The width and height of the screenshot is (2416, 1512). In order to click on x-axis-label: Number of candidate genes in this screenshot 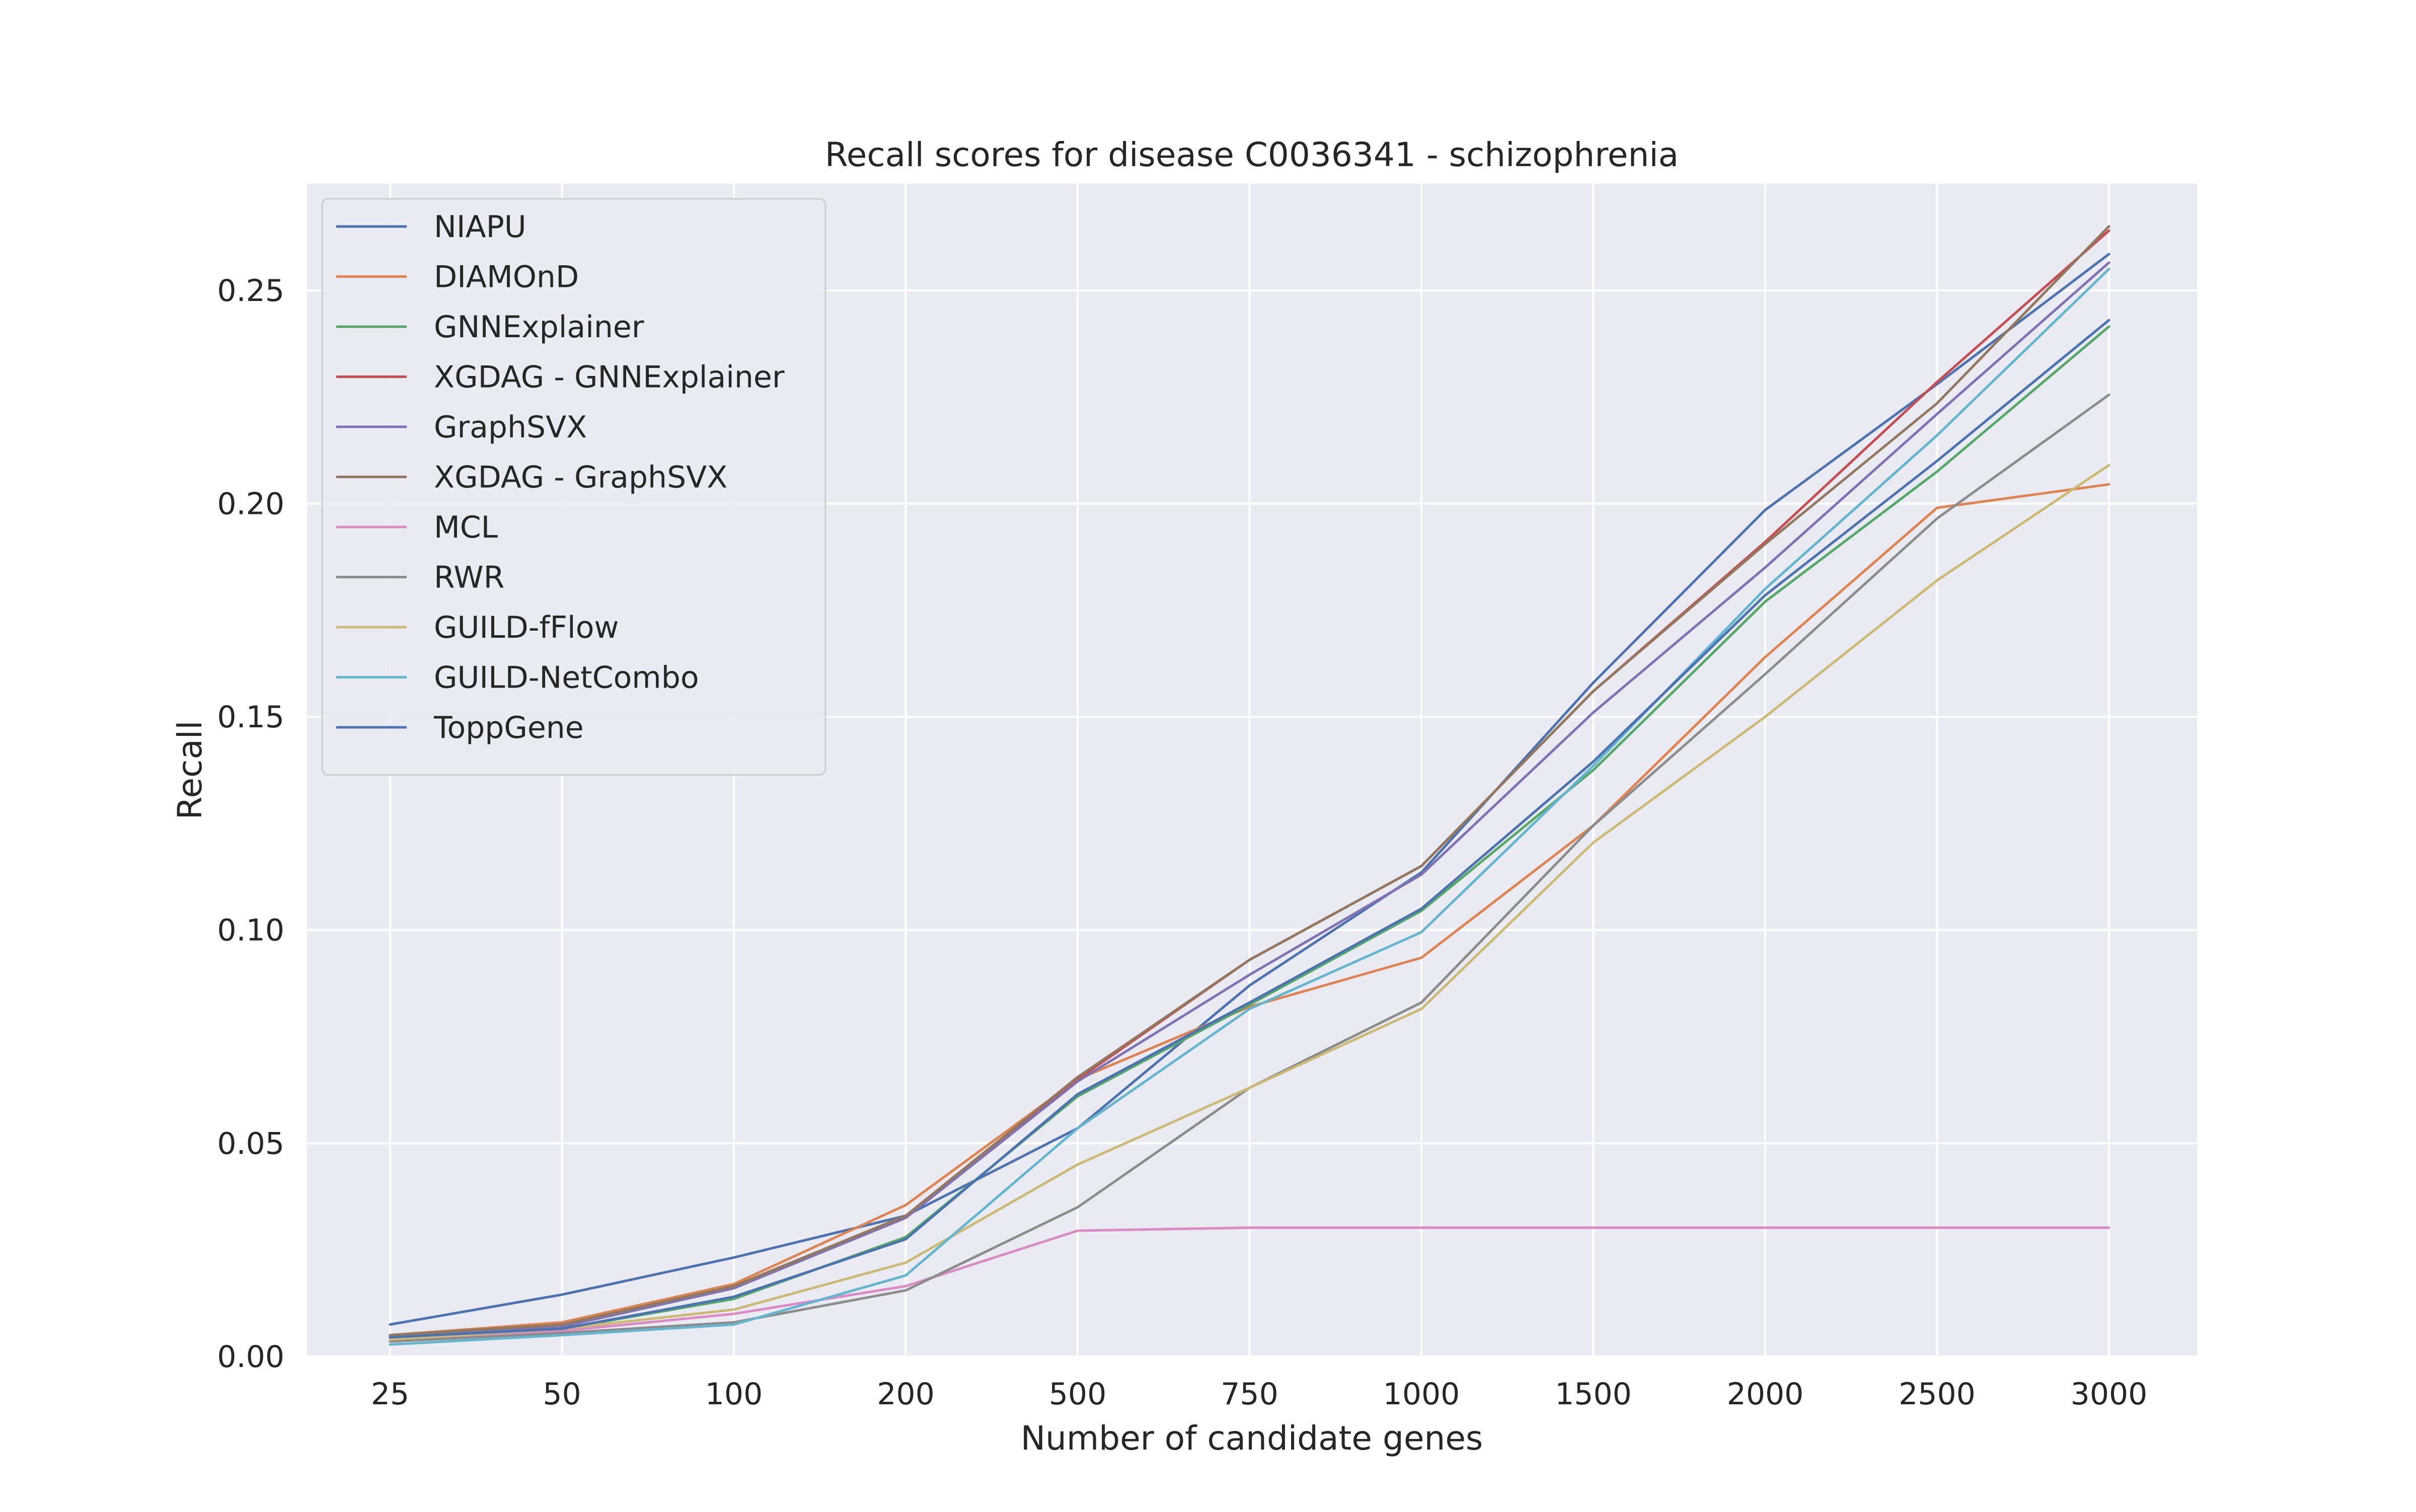, I will do `click(1252, 1438)`.